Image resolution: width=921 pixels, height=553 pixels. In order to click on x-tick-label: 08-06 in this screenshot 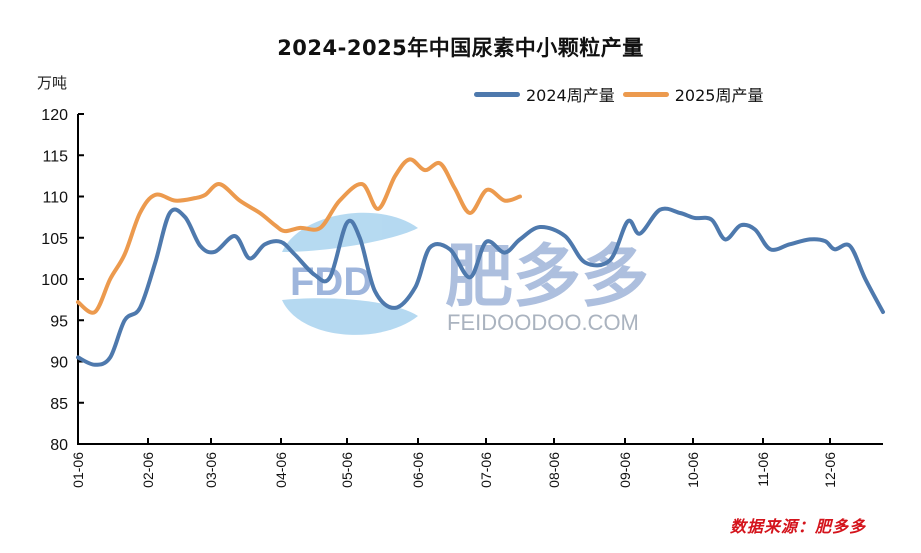, I will do `click(554, 470)`.